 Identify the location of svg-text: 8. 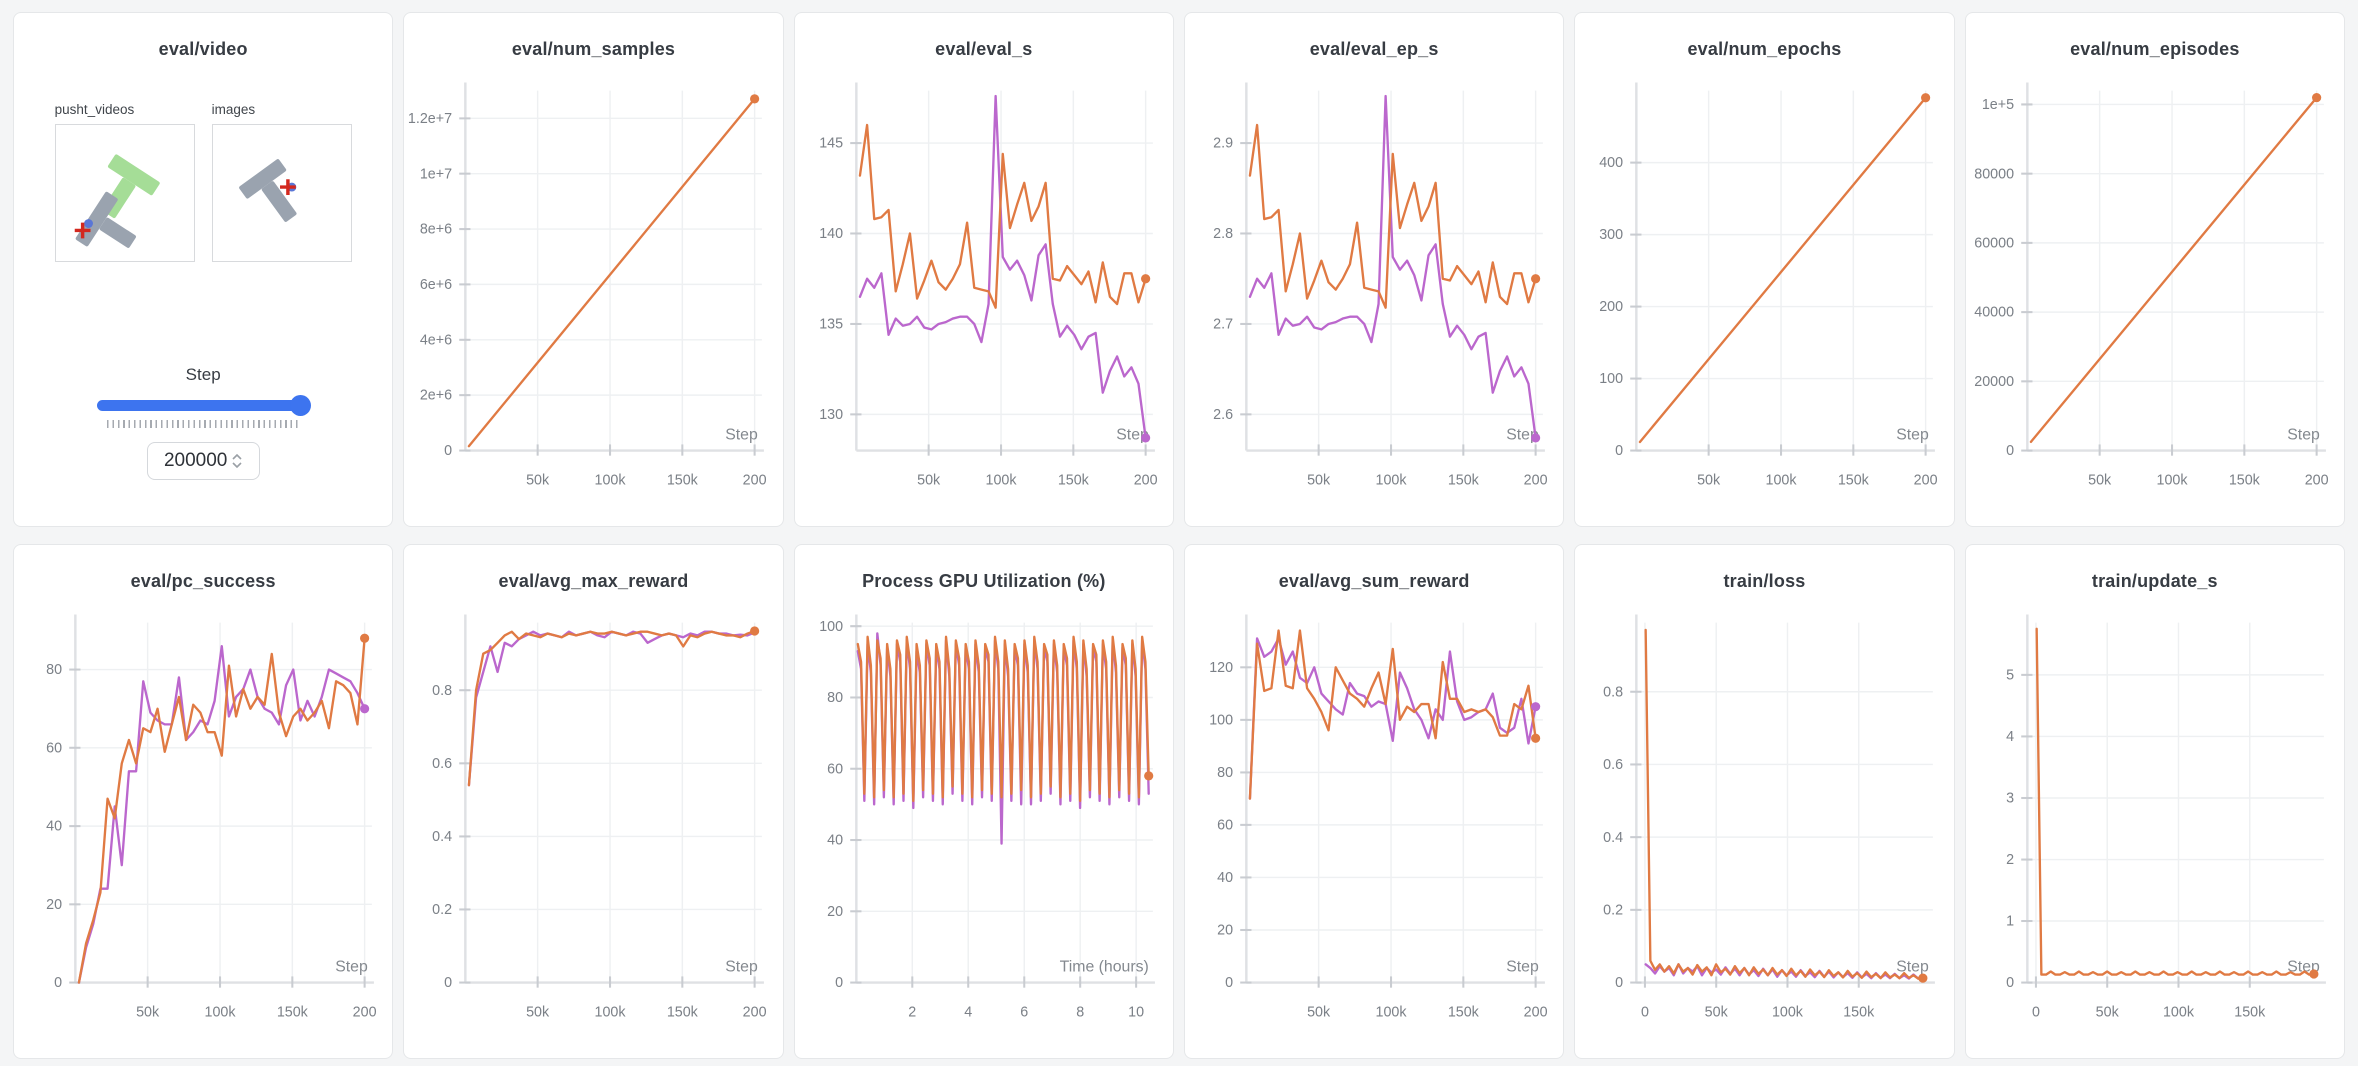
(1080, 1012).